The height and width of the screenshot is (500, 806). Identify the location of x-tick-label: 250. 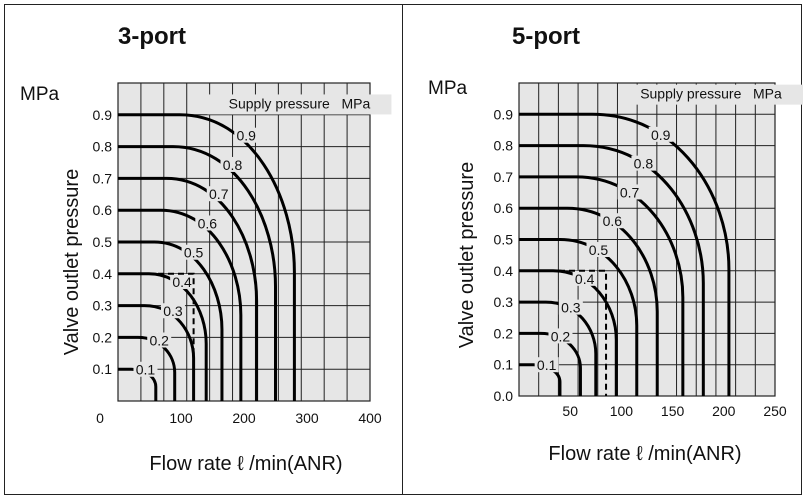
(775, 411).